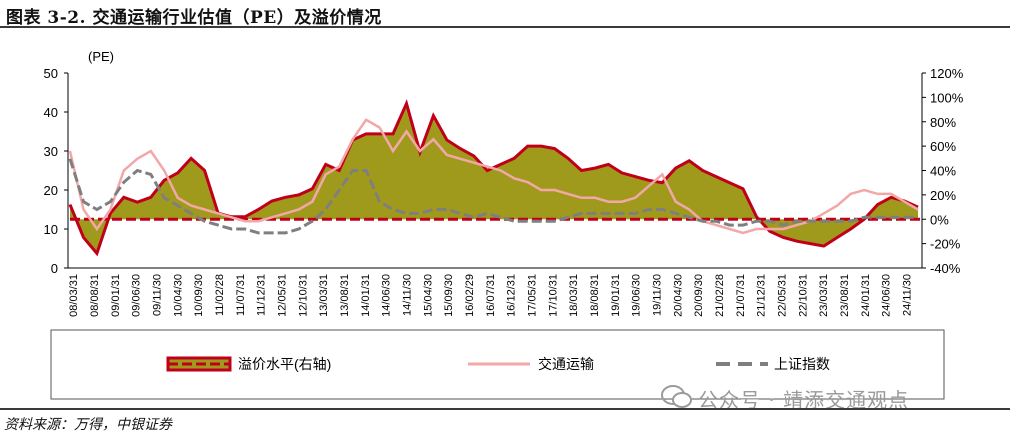 The width and height of the screenshot is (1010, 438). I want to click on x-tick-label: 24/01/31, so click(866, 295).